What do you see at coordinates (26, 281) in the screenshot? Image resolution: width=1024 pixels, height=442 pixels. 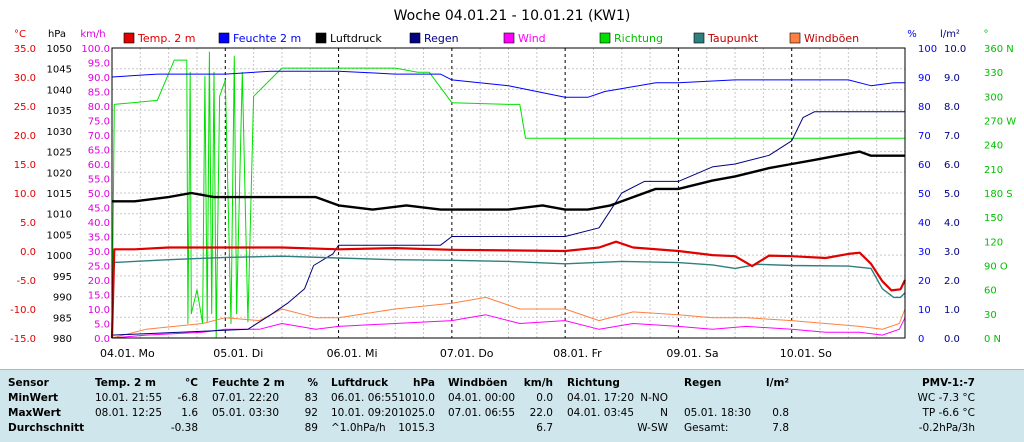 I see `temp-tick: -5.0` at bounding box center [26, 281].